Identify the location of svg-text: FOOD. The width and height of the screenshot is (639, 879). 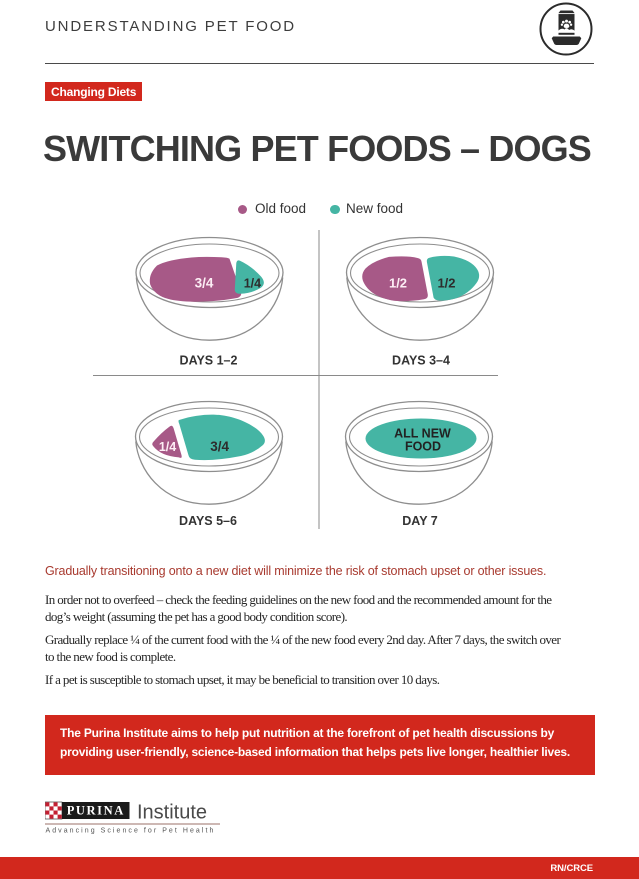
(423, 447).